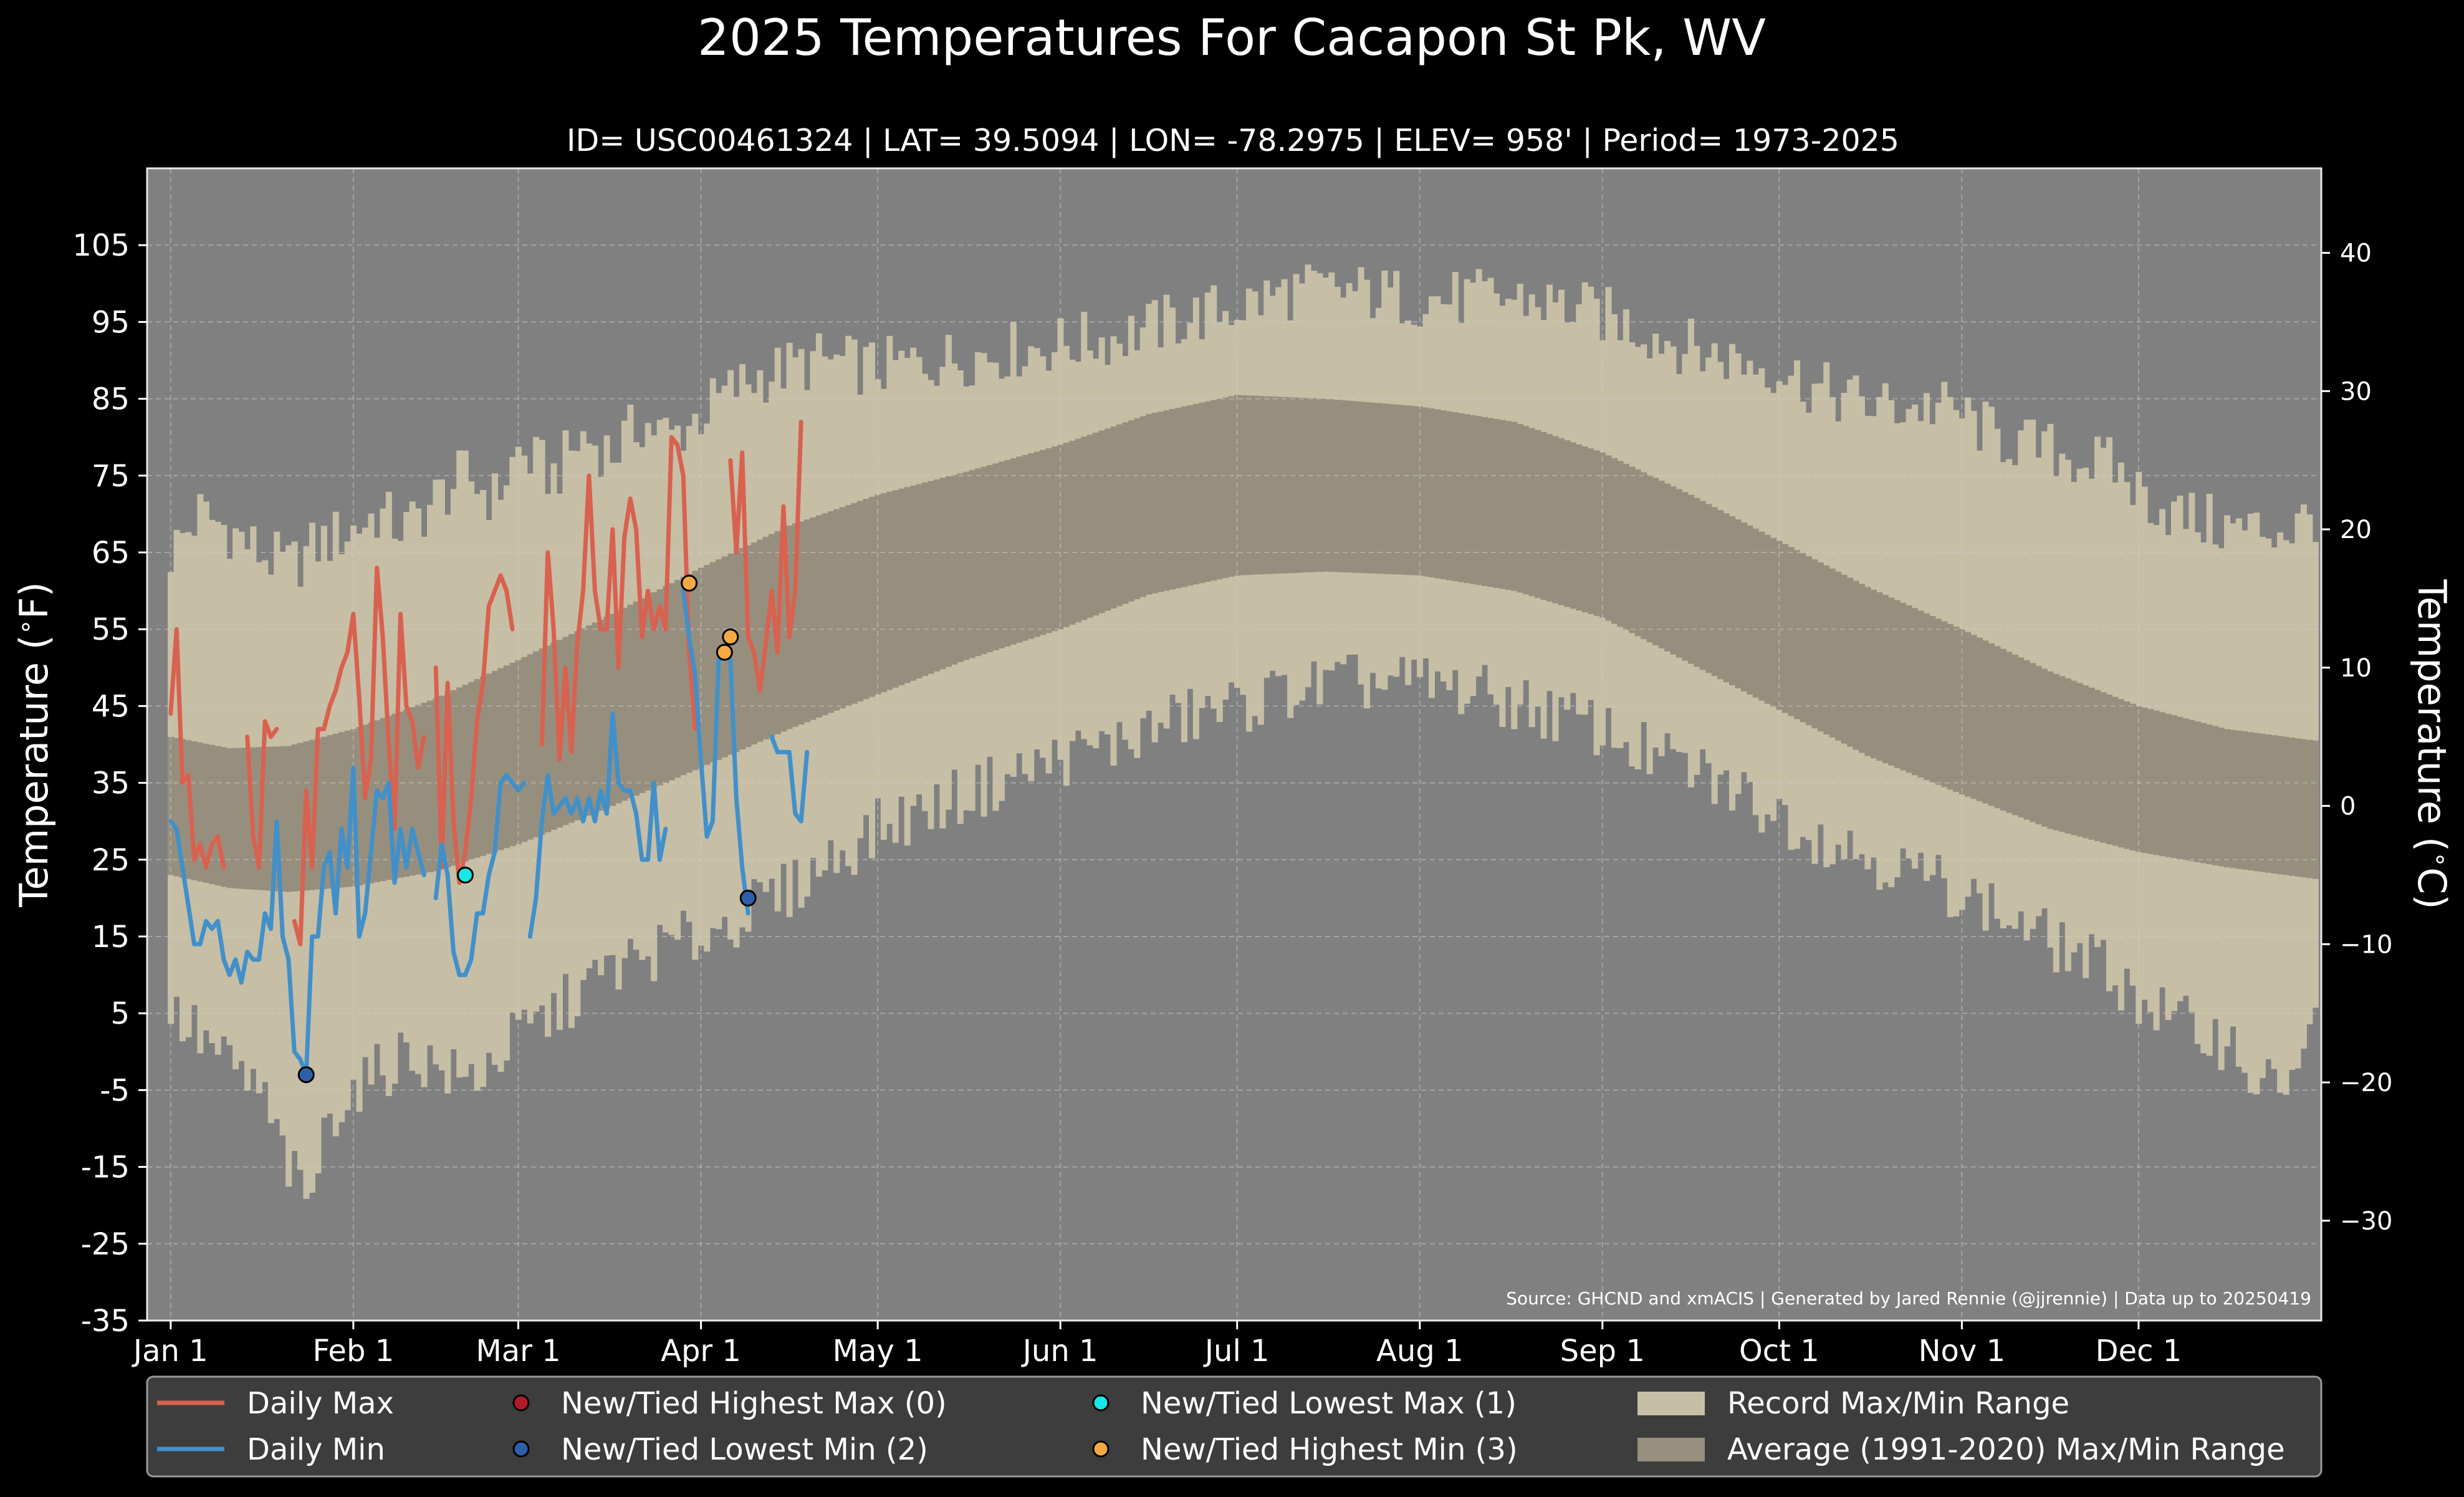  What do you see at coordinates (111, 629) in the screenshot?
I see `y-tick-label-left: 55` at bounding box center [111, 629].